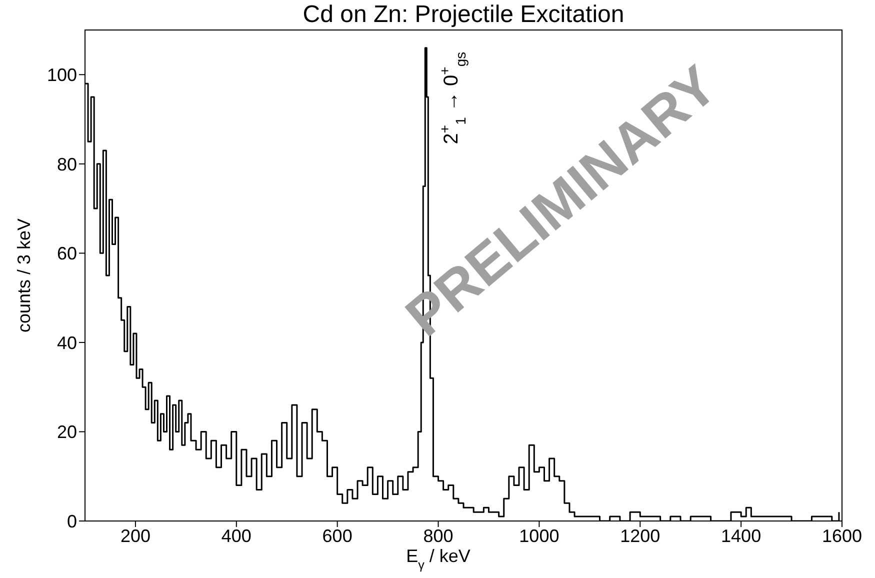 The height and width of the screenshot is (578, 875). I want to click on x-tick-label: 1000, so click(539, 536).